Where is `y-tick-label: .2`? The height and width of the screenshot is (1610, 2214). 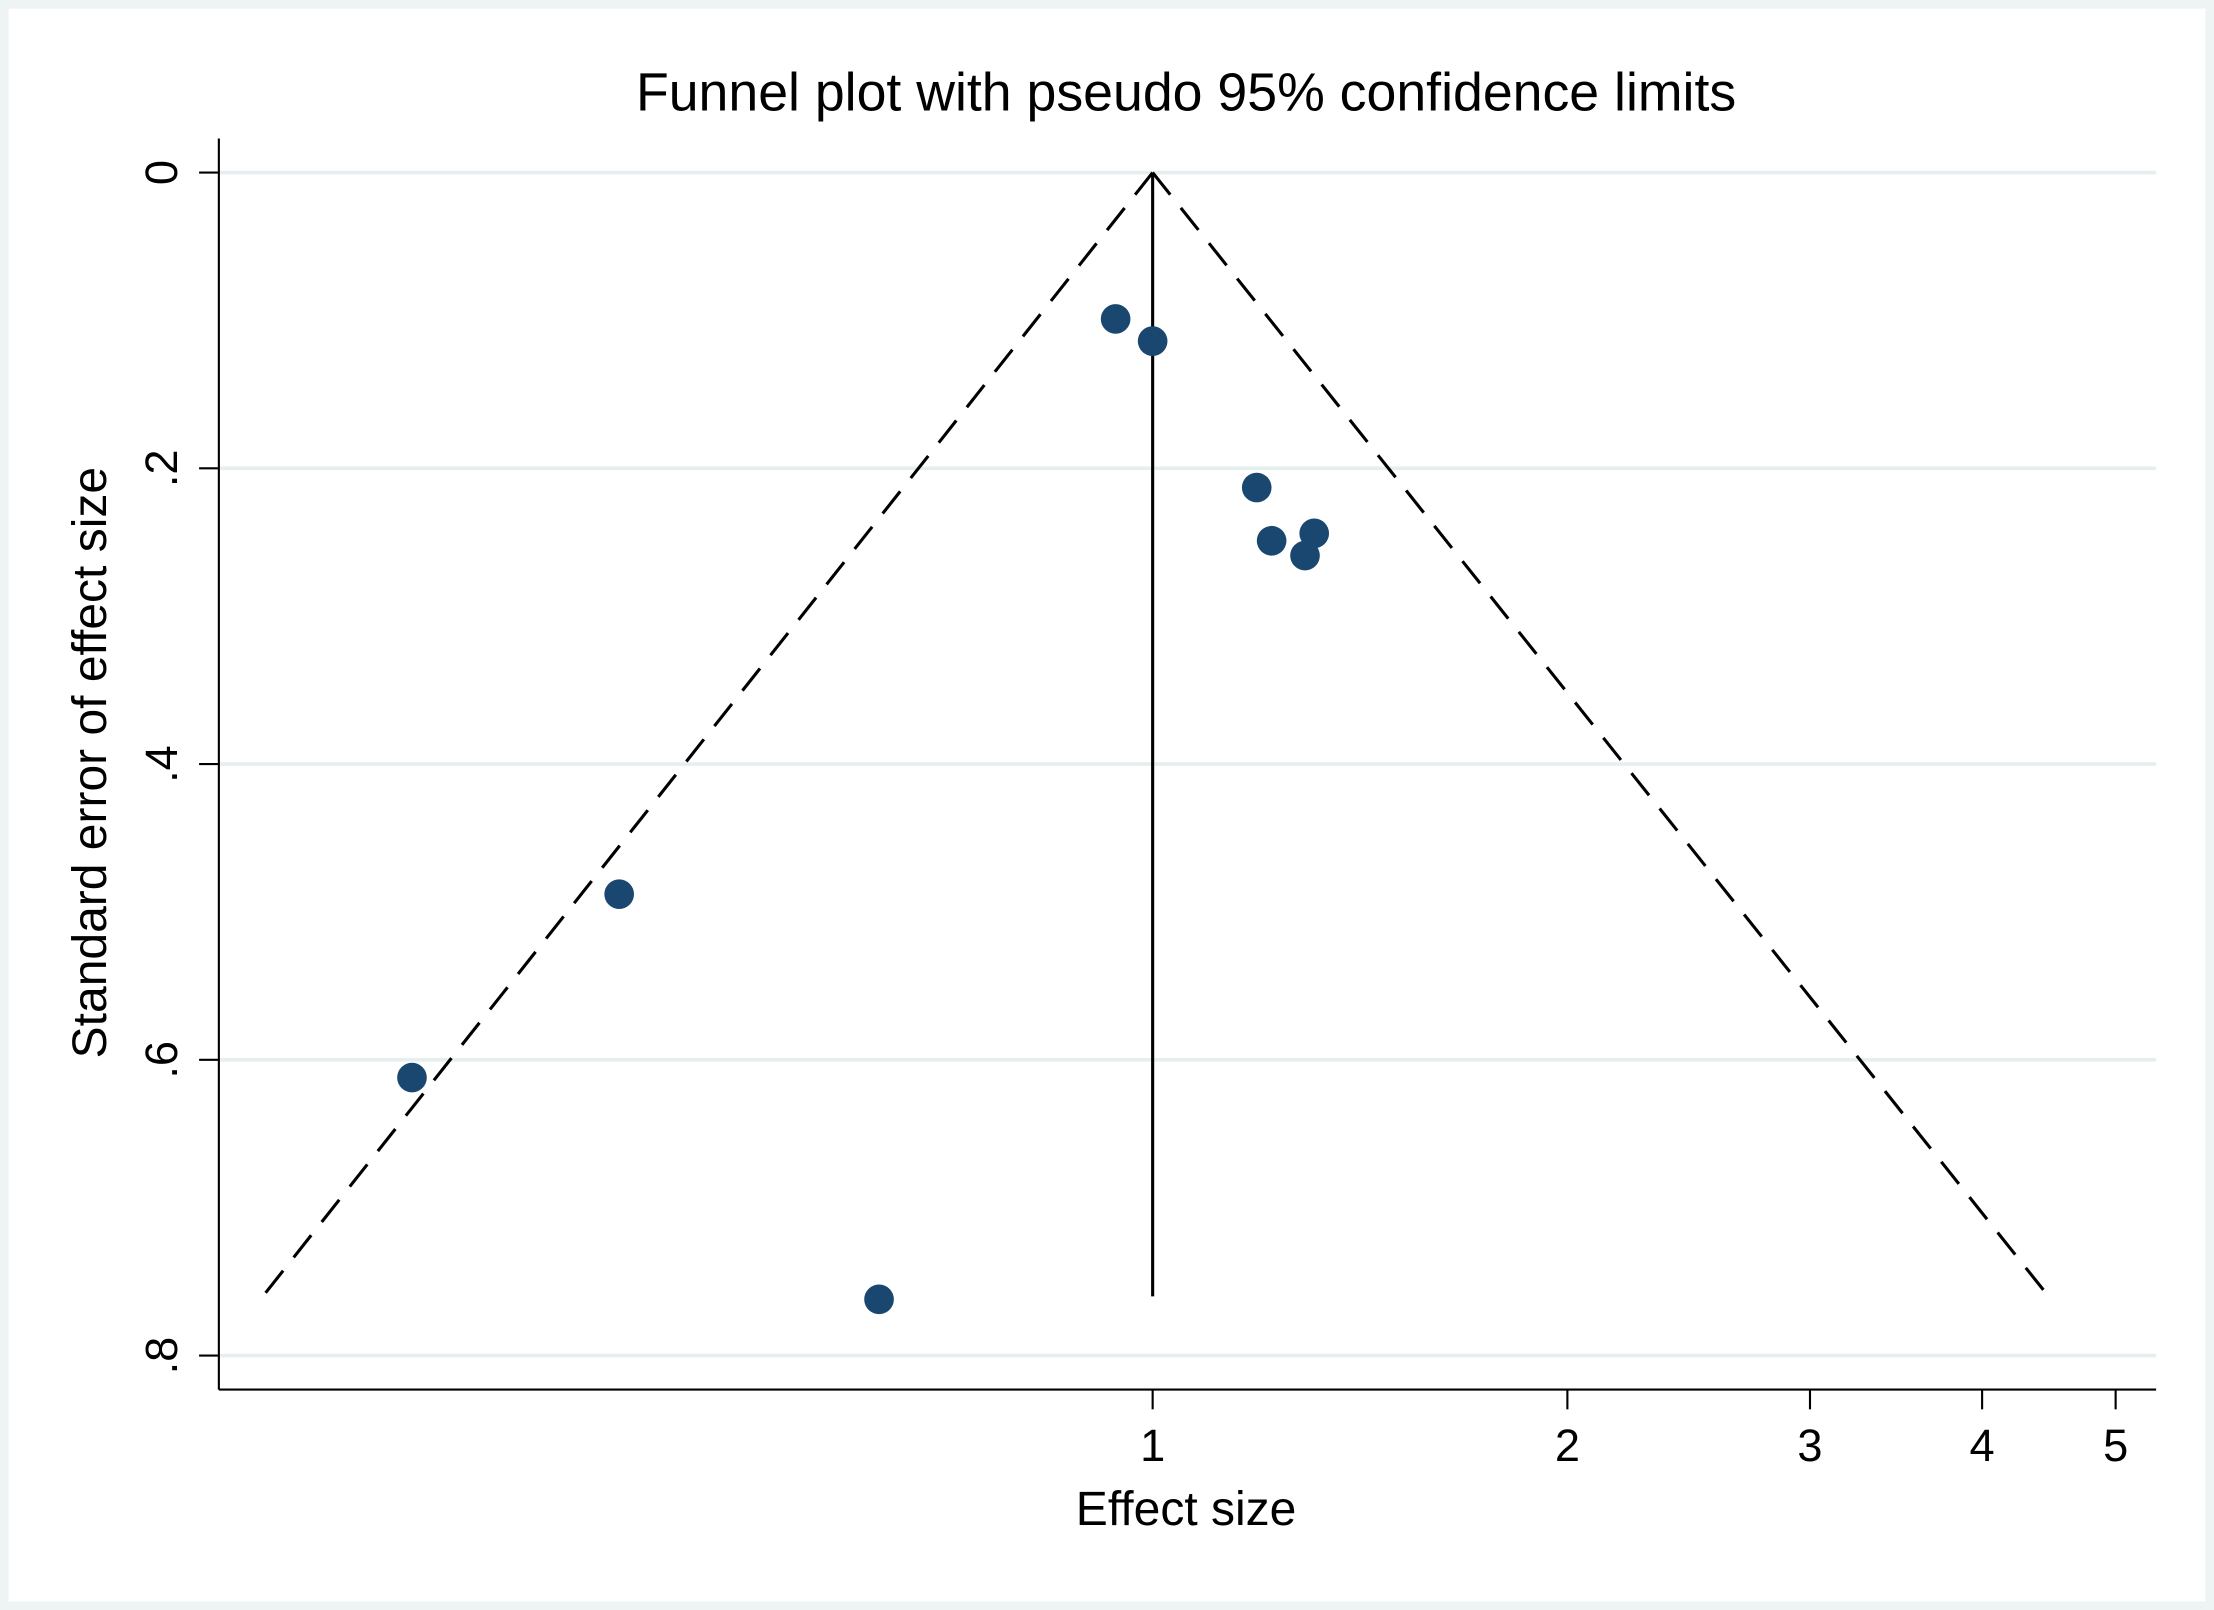 y-tick-label: .2 is located at coordinates (161, 468).